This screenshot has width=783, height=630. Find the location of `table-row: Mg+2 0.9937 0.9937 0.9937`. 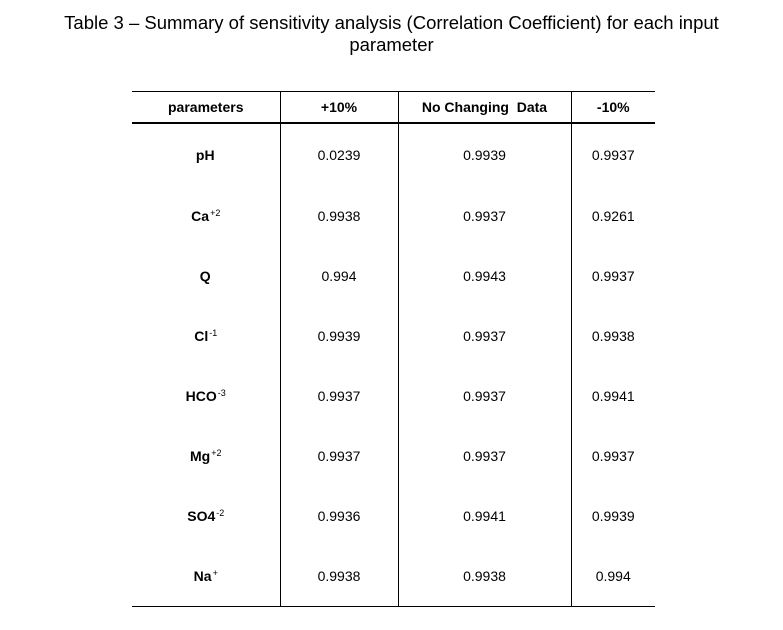

table-row: Mg+2 0.9937 0.9937 0.9937 is located at coordinates (393, 456).